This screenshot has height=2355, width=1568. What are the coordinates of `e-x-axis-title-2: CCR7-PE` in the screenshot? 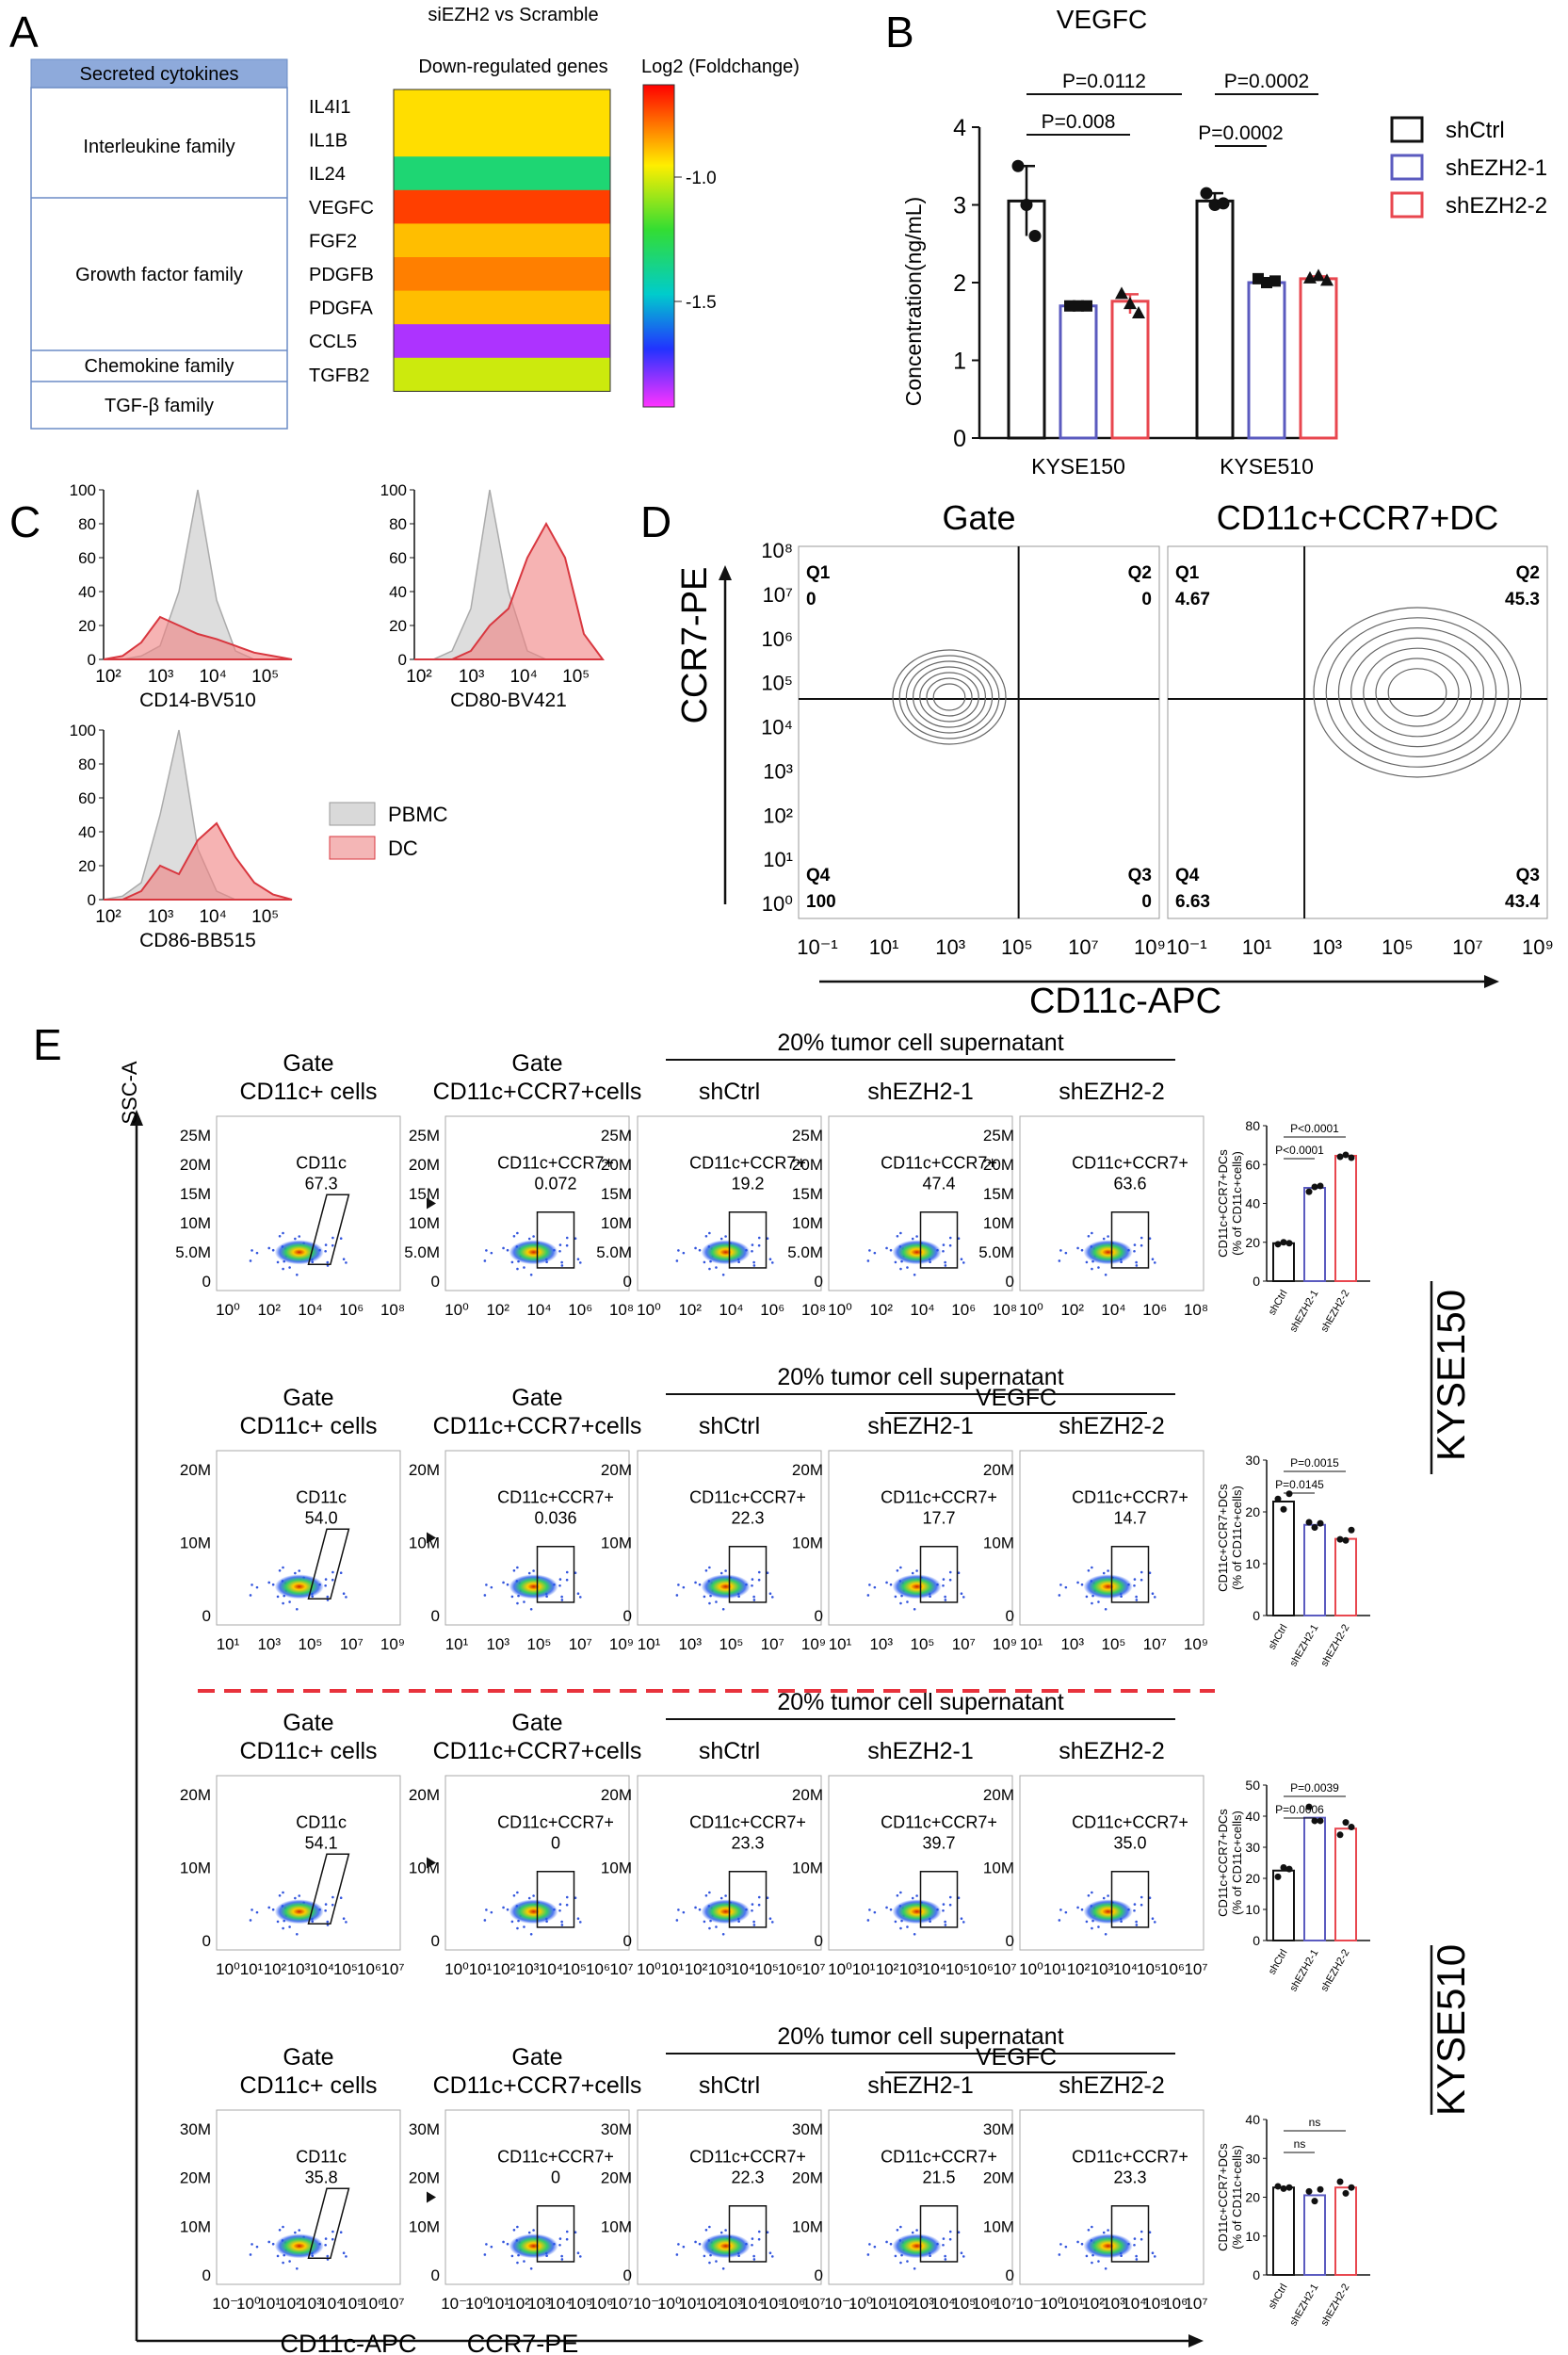 It's located at (523, 2342).